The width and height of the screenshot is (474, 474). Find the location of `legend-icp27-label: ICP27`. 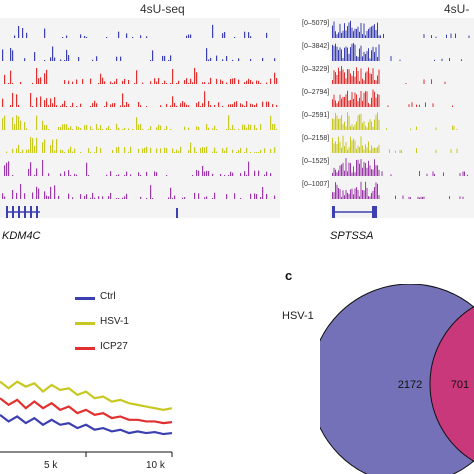

legend-icp27-label: ICP27 is located at coordinates (114, 346).